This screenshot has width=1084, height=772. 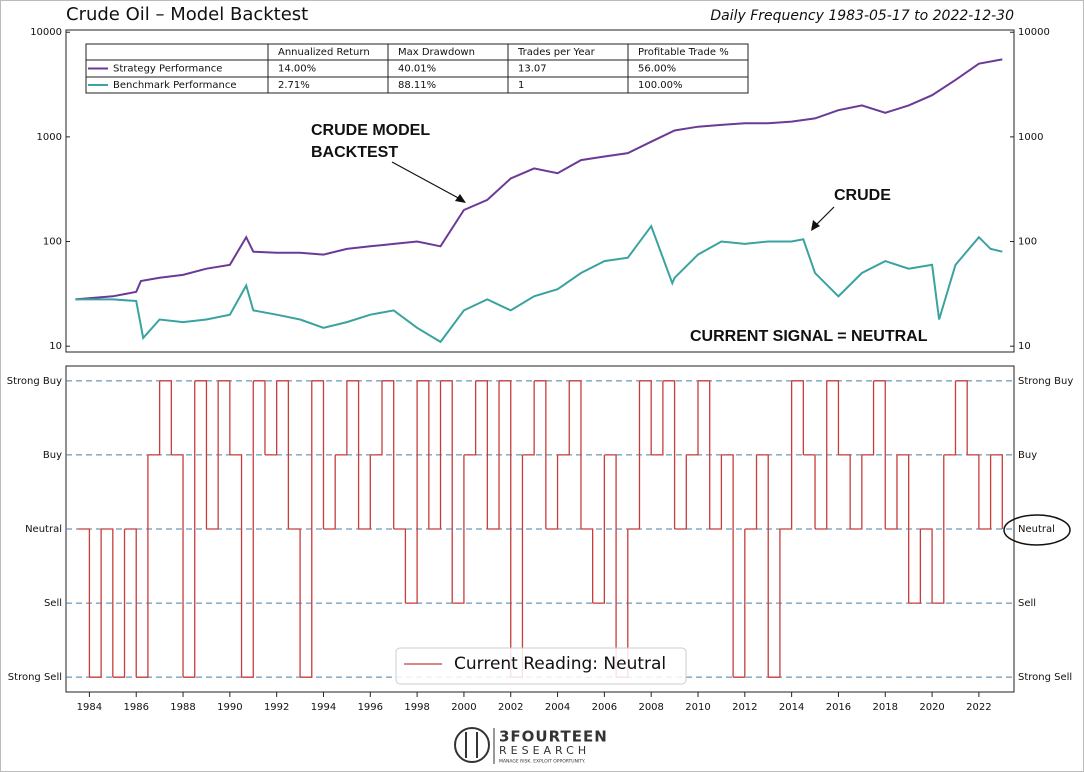 I want to click on x-tick-label: 1994, so click(x=323, y=707).